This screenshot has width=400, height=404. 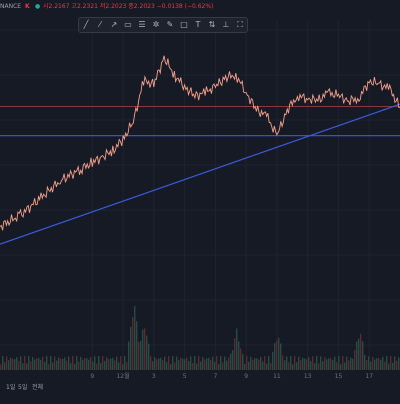 I want to click on measure-icon: ⊥, so click(x=226, y=24).